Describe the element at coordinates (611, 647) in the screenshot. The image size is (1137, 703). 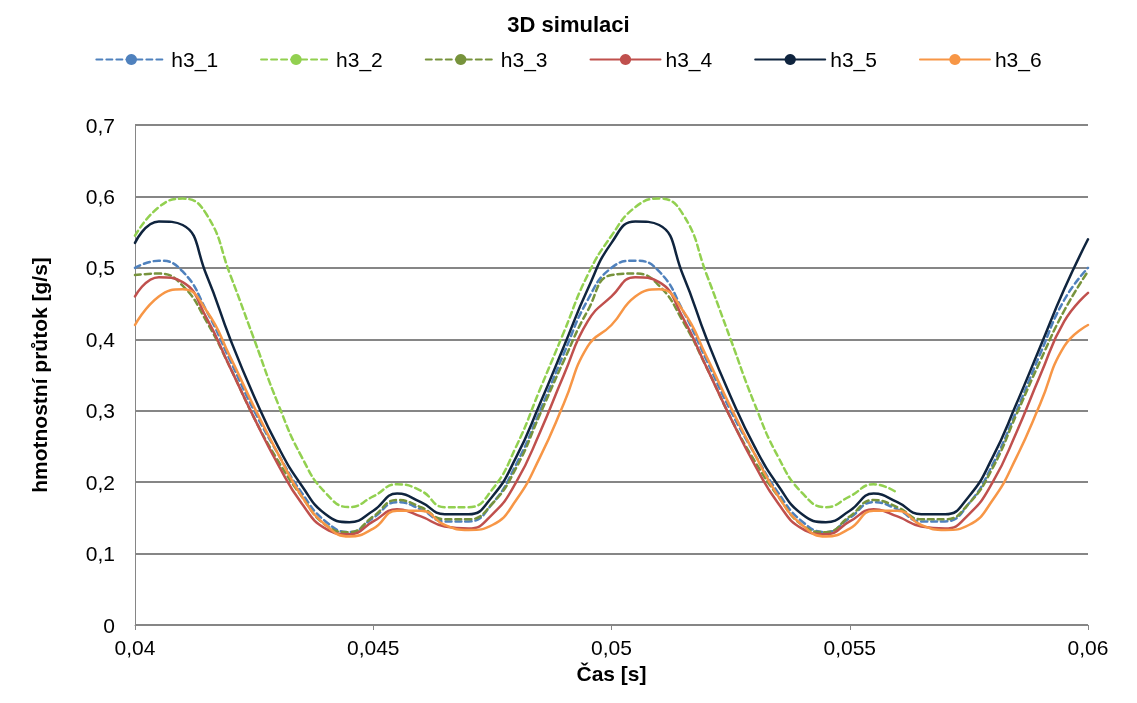
I see `x-tick-label: 0,05` at that location.